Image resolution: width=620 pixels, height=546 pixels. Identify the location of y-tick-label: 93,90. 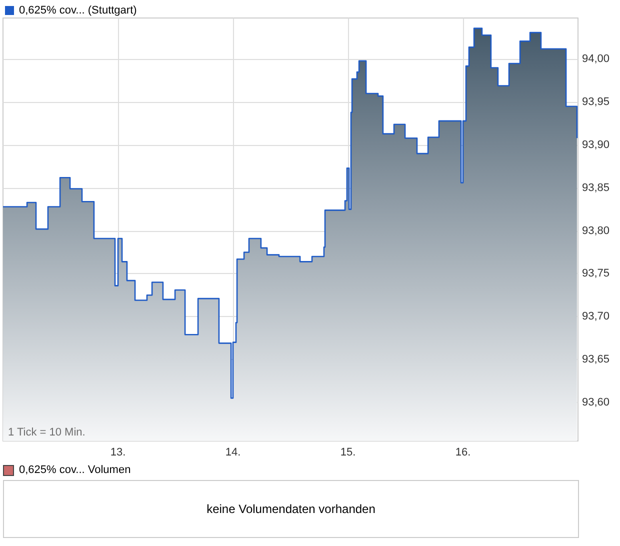
(596, 144).